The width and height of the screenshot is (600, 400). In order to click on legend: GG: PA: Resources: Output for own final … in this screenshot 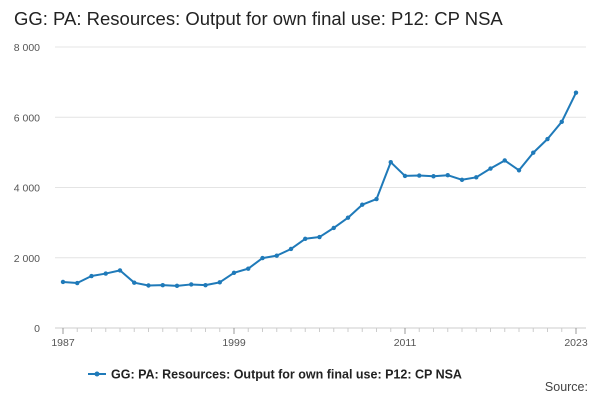, I will do `click(275, 375)`.